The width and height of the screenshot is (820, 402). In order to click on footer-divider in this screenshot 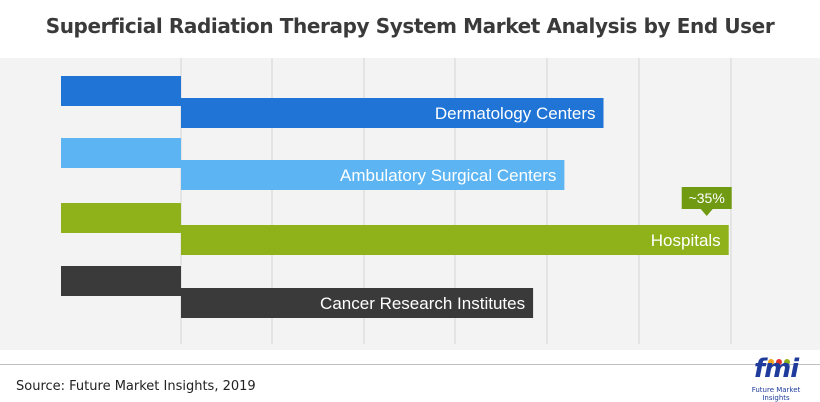, I will do `click(410, 364)`.